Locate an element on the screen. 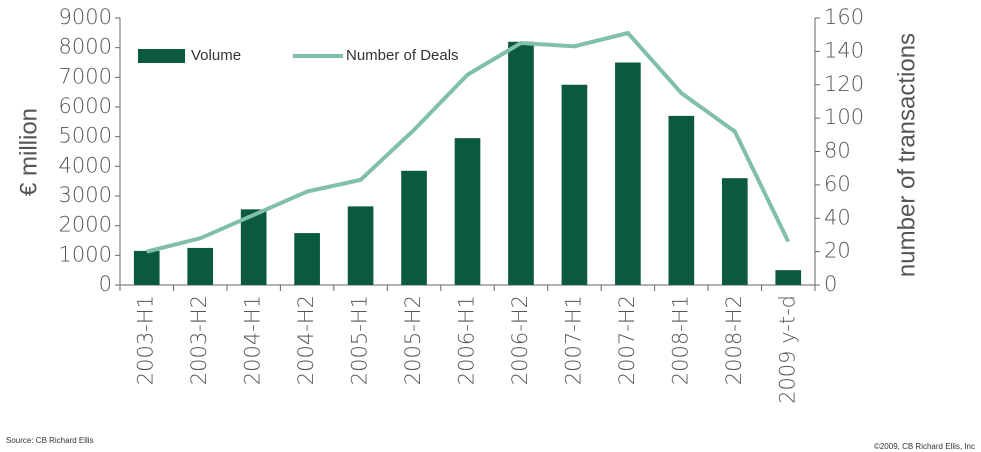  y-tick-label: 7000 is located at coordinates (85, 76).